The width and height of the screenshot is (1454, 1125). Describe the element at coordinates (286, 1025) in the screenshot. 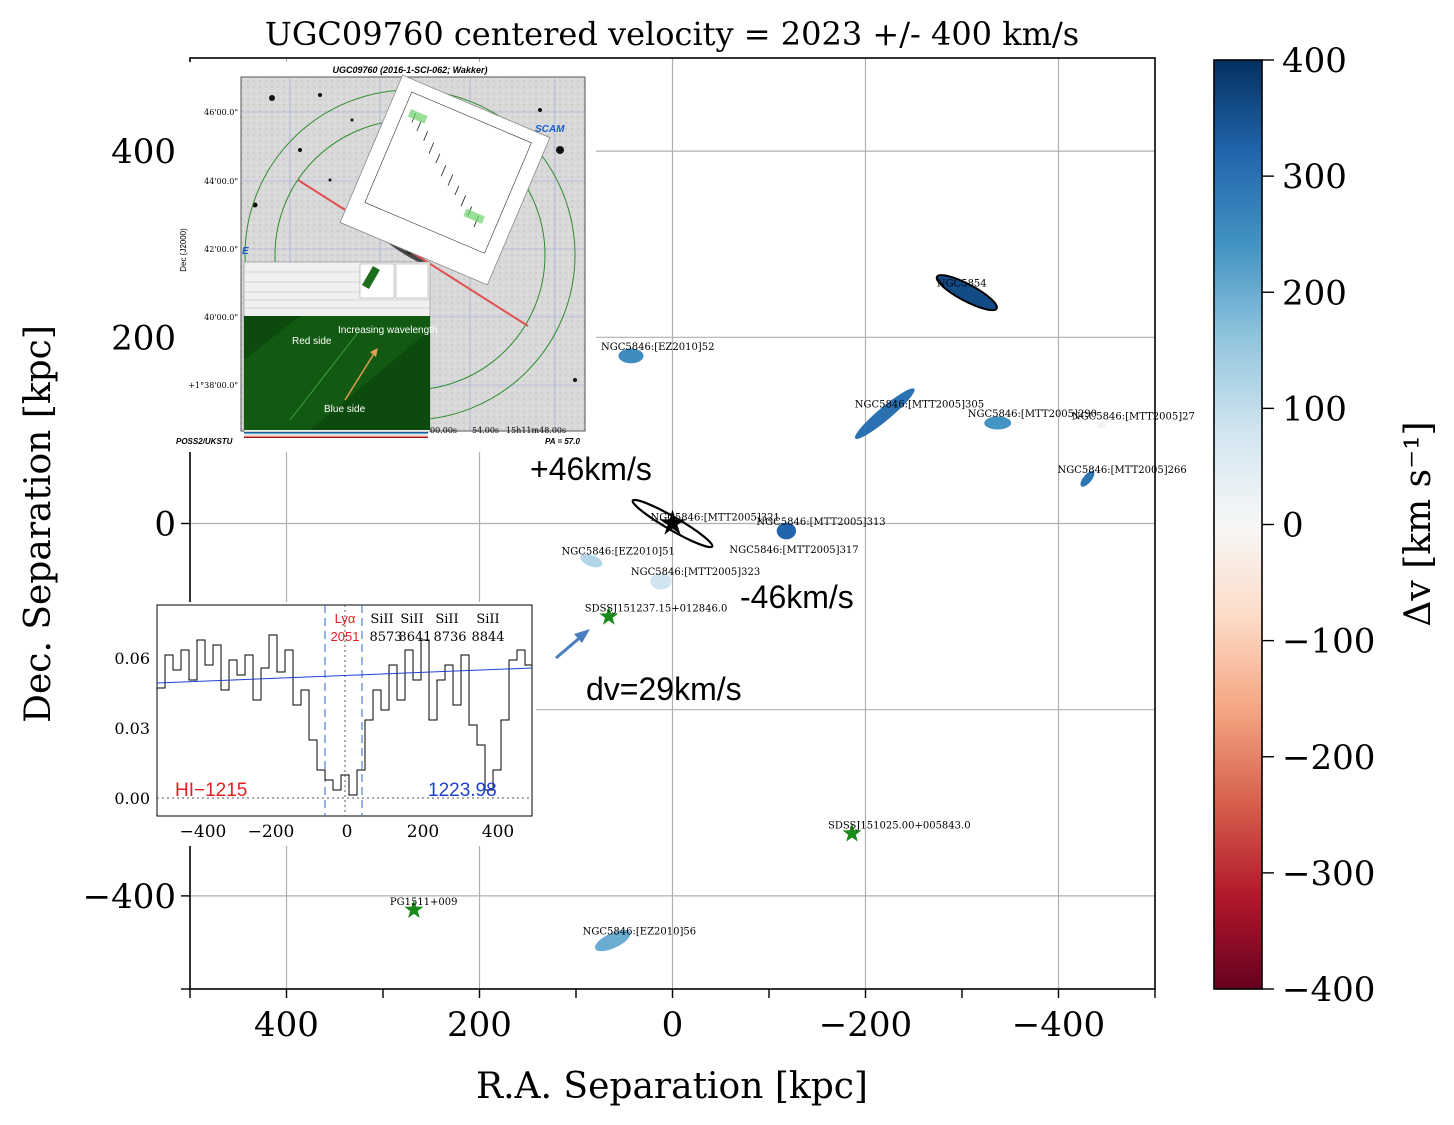

I see `x-tick-label: 400` at that location.